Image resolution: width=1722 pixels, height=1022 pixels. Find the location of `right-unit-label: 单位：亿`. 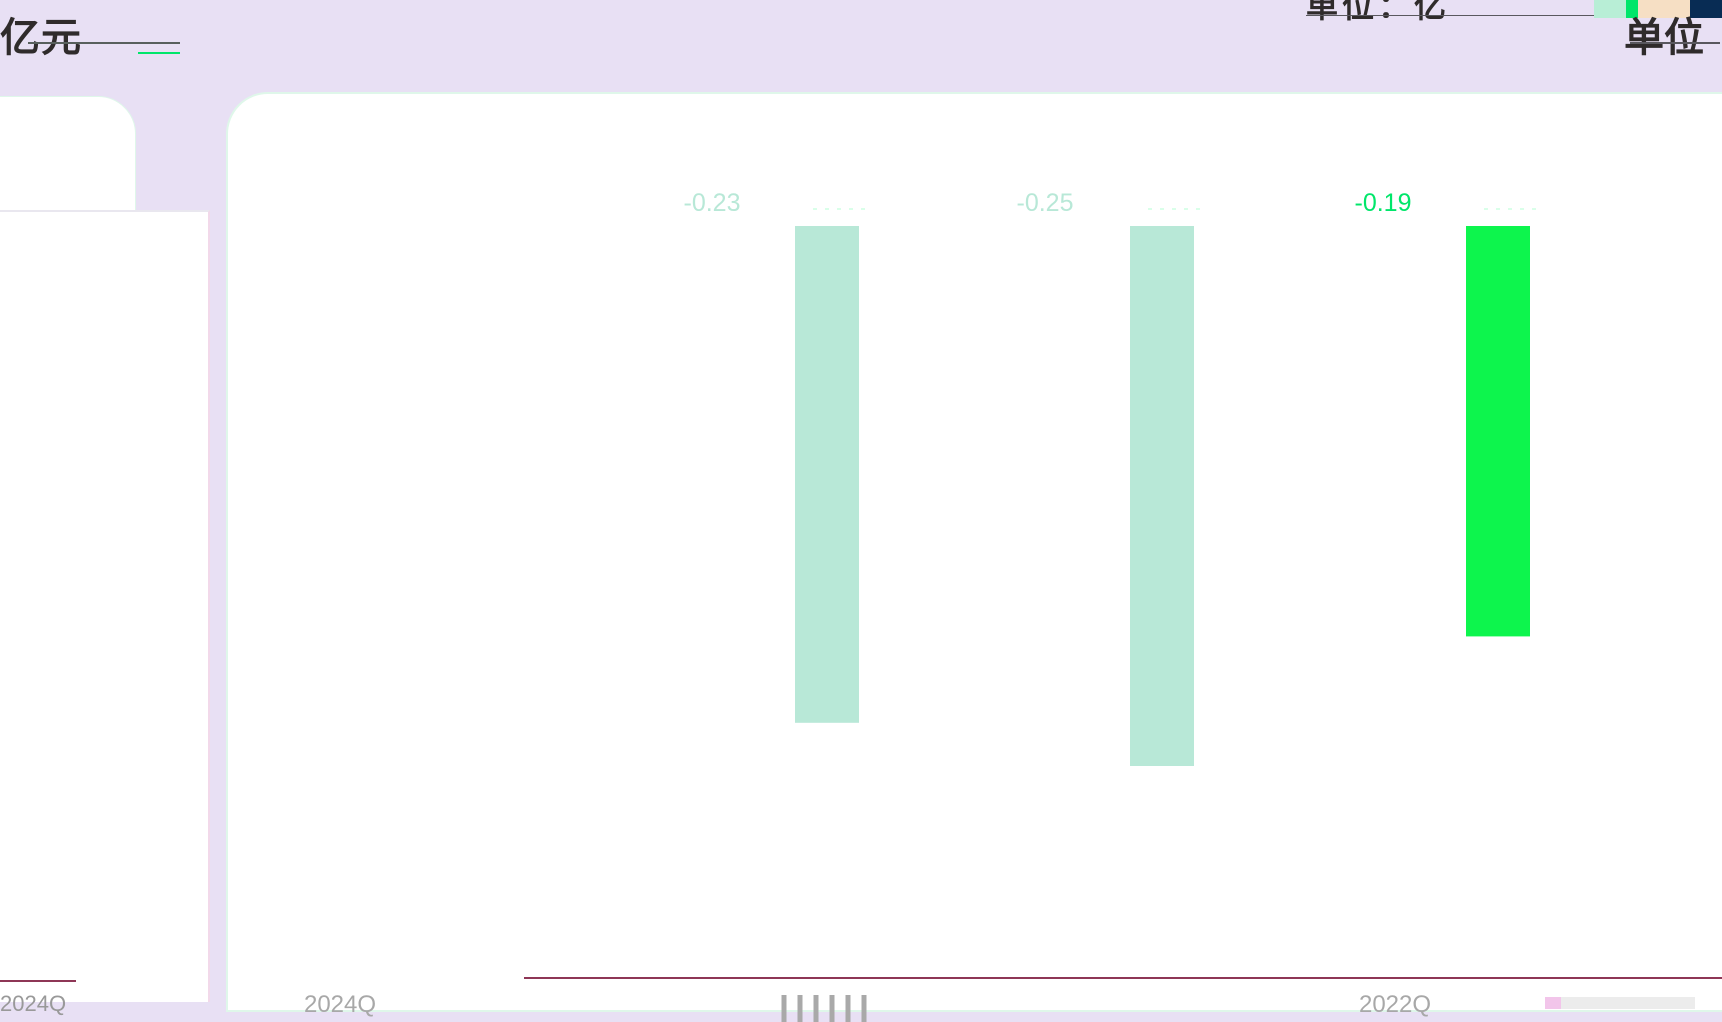

right-unit-label: 单位：亿 is located at coordinates (1378, 12).